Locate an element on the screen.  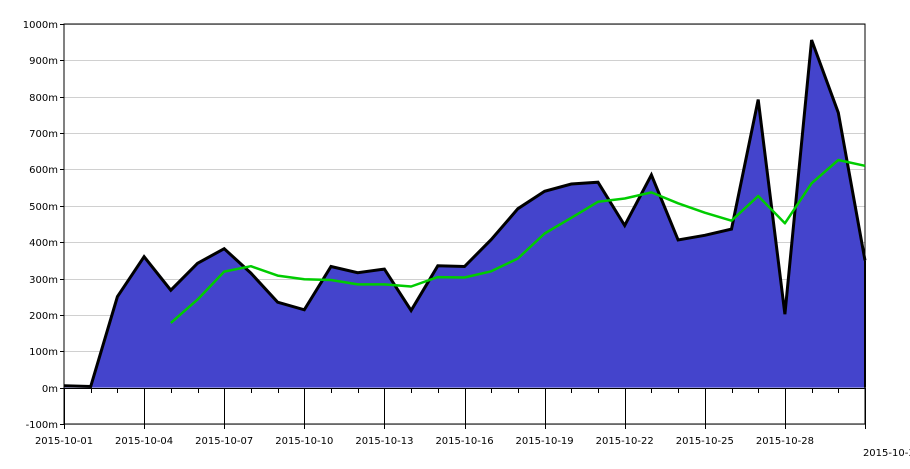
x-tick-label: 2015-10-01 is located at coordinates (64, 441).